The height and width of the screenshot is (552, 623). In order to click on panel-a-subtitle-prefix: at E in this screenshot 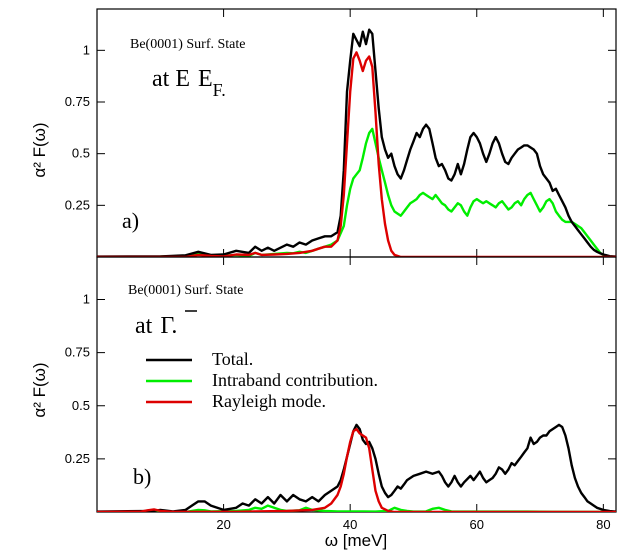, I will do `click(171, 79)`.